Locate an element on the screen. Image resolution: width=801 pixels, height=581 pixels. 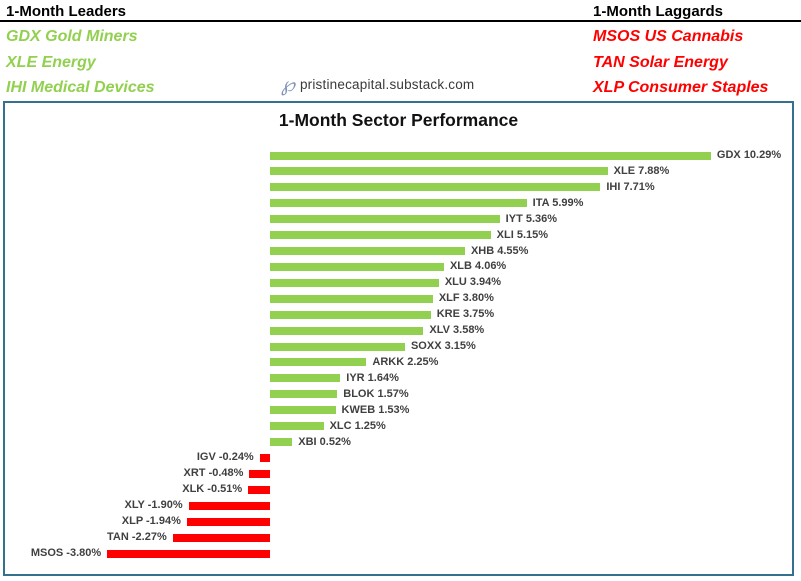
laggard-item-xlp: XLP Consumer Staples is located at coordinates (681, 87).